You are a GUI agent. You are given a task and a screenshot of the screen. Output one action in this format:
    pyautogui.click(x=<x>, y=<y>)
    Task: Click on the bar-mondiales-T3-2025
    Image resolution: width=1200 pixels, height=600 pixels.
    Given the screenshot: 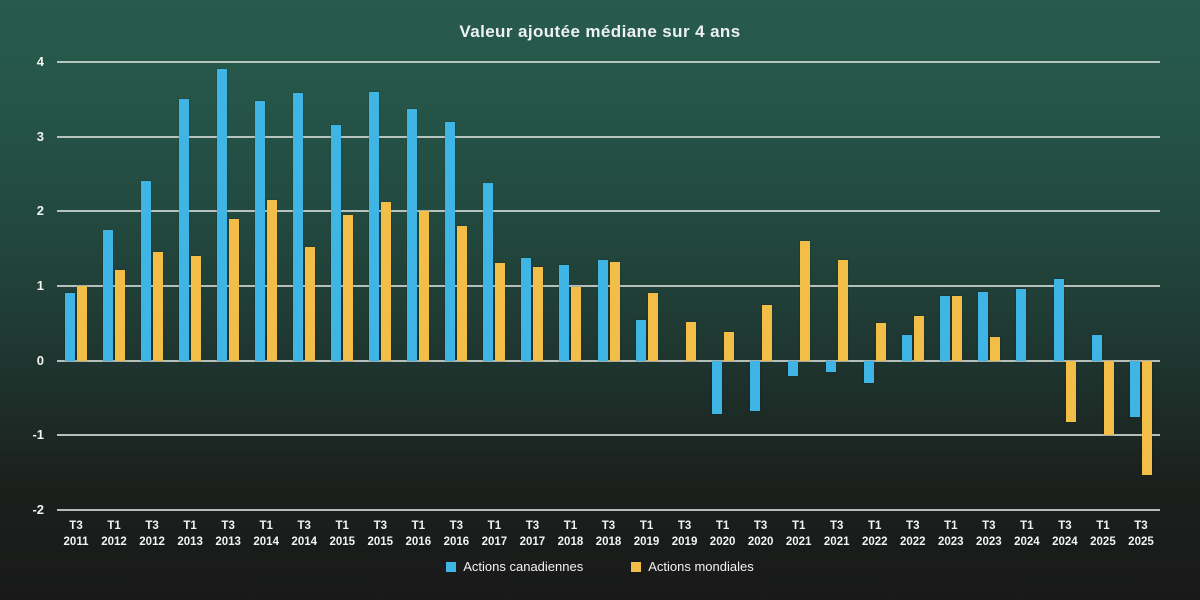 What is the action you would take?
    pyautogui.click(x=1146, y=417)
    